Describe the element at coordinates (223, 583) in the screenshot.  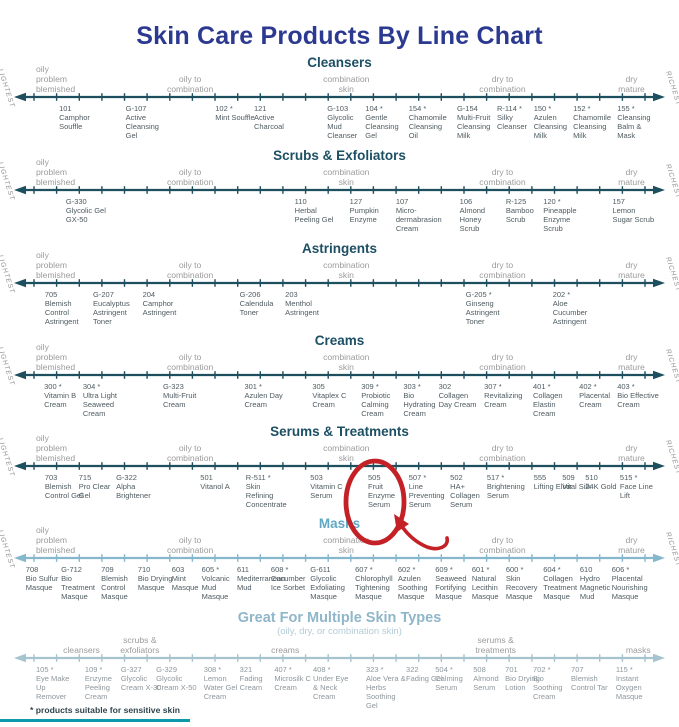
I see `product-605: 605 * Volcanic Mud Masque` at that location.